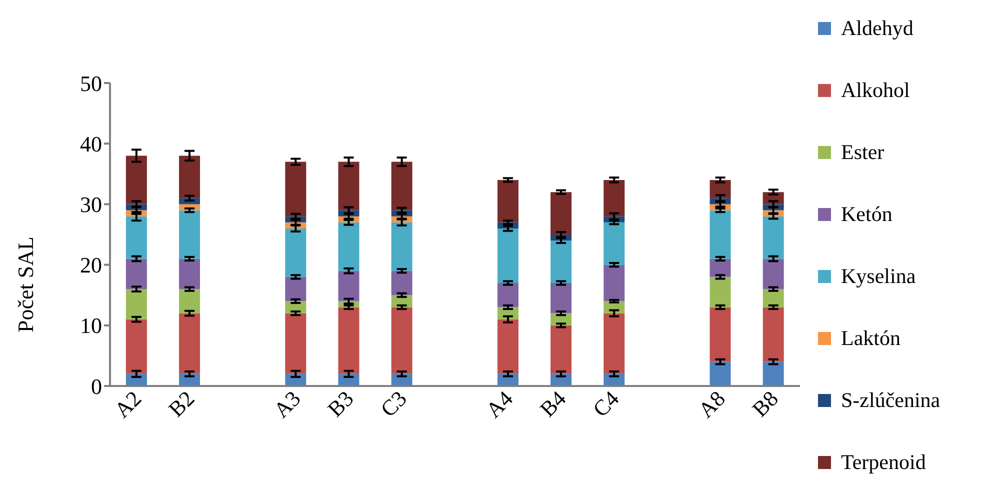  What do you see at coordinates (606, 404) in the screenshot?
I see `x-tick-label: C4` at bounding box center [606, 404].